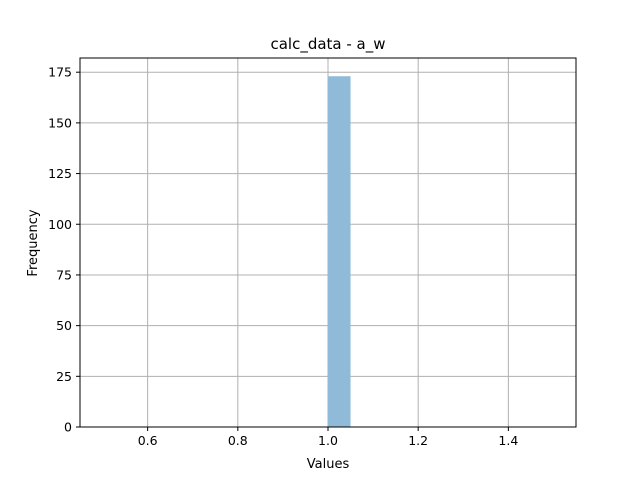 The width and height of the screenshot is (640, 480). Describe the element at coordinates (60, 224) in the screenshot. I see `y-tick-label: 100` at that location.